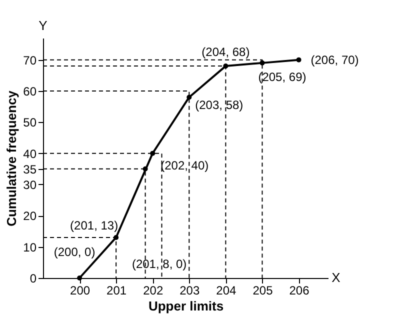 The image size is (411, 332). What do you see at coordinates (30, 60) in the screenshot?
I see `y-tick-label: 70` at bounding box center [30, 60].